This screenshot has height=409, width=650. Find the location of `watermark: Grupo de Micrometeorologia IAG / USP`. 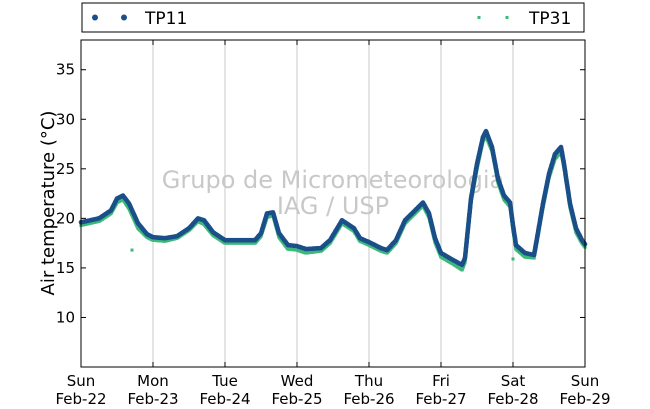

watermark: Grupo de Micrometeorologia IAG / USP is located at coordinates (333, 193).